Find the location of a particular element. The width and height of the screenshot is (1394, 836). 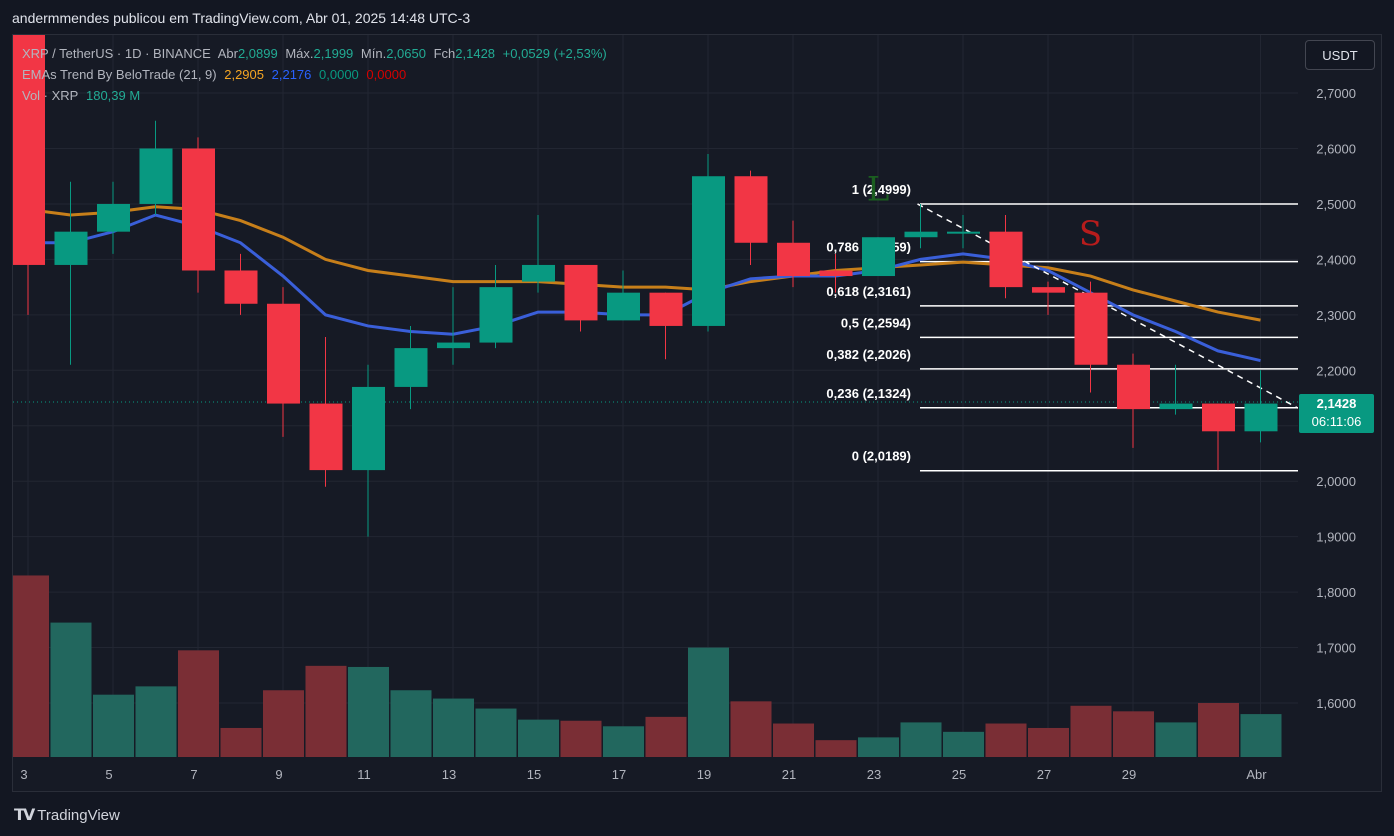

y-tick-label: 2,7000 is located at coordinates (1336, 93).